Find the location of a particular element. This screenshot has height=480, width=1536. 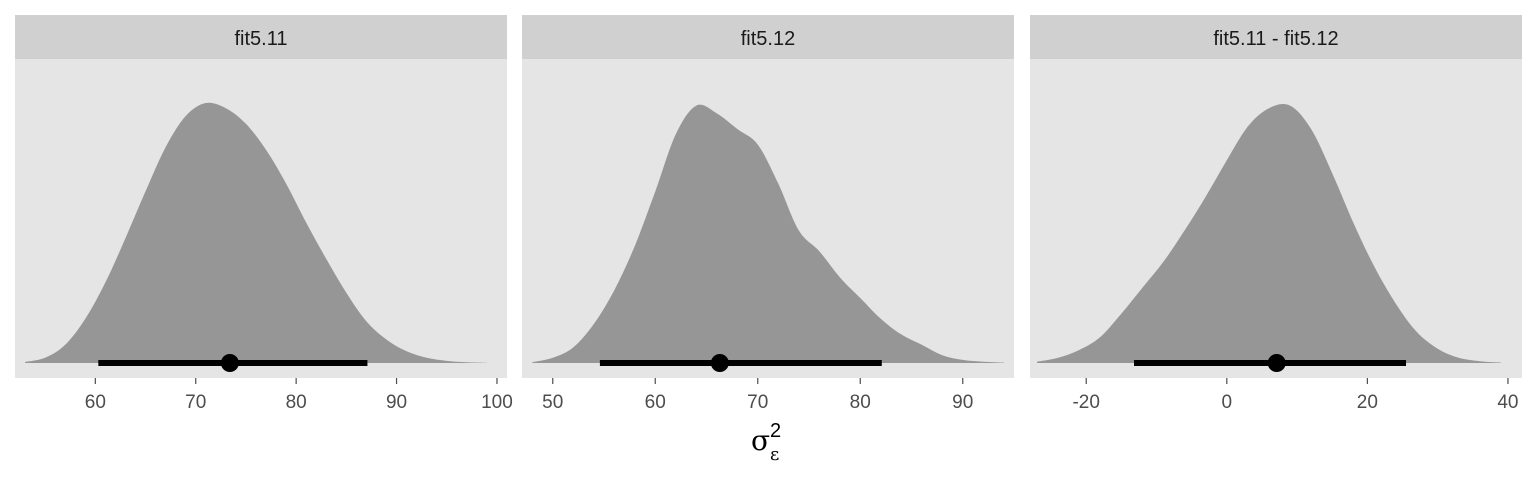

x-tick-label: 40 is located at coordinates (1507, 402).